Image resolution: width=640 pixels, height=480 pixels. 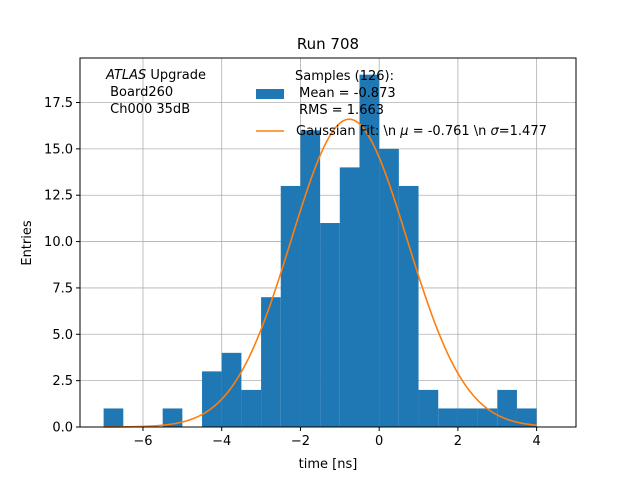 What do you see at coordinates (221, 441) in the screenshot?
I see `x-tick-label: −4` at bounding box center [221, 441].